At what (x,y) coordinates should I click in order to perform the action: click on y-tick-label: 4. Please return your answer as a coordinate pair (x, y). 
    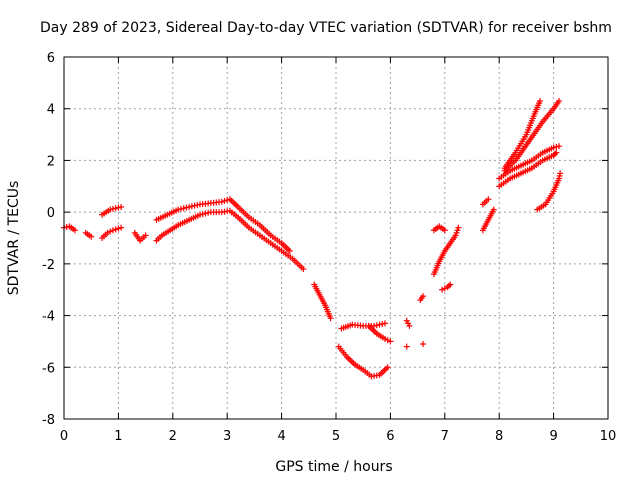
    Looking at the image, I should click on (51, 110).